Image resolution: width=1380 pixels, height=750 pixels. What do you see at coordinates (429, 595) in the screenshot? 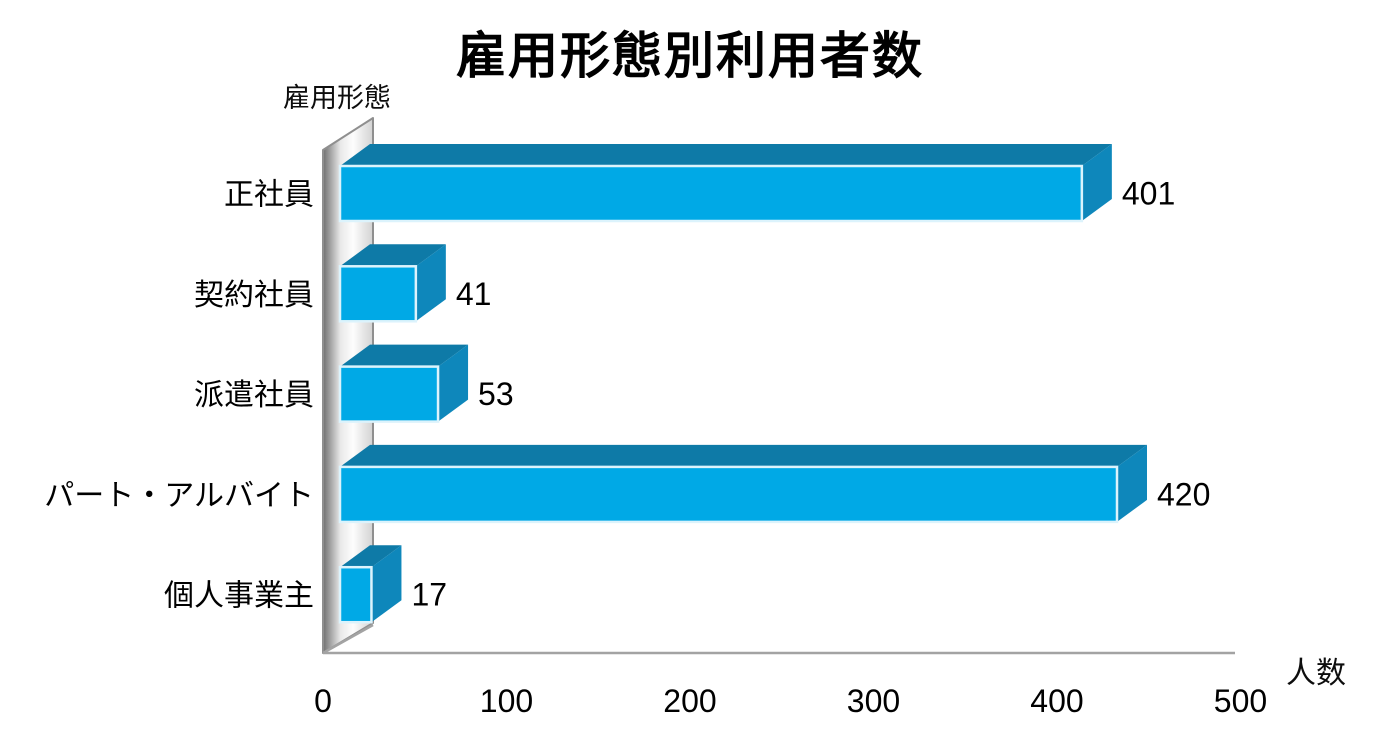
I see `value-label: 17` at bounding box center [429, 595].